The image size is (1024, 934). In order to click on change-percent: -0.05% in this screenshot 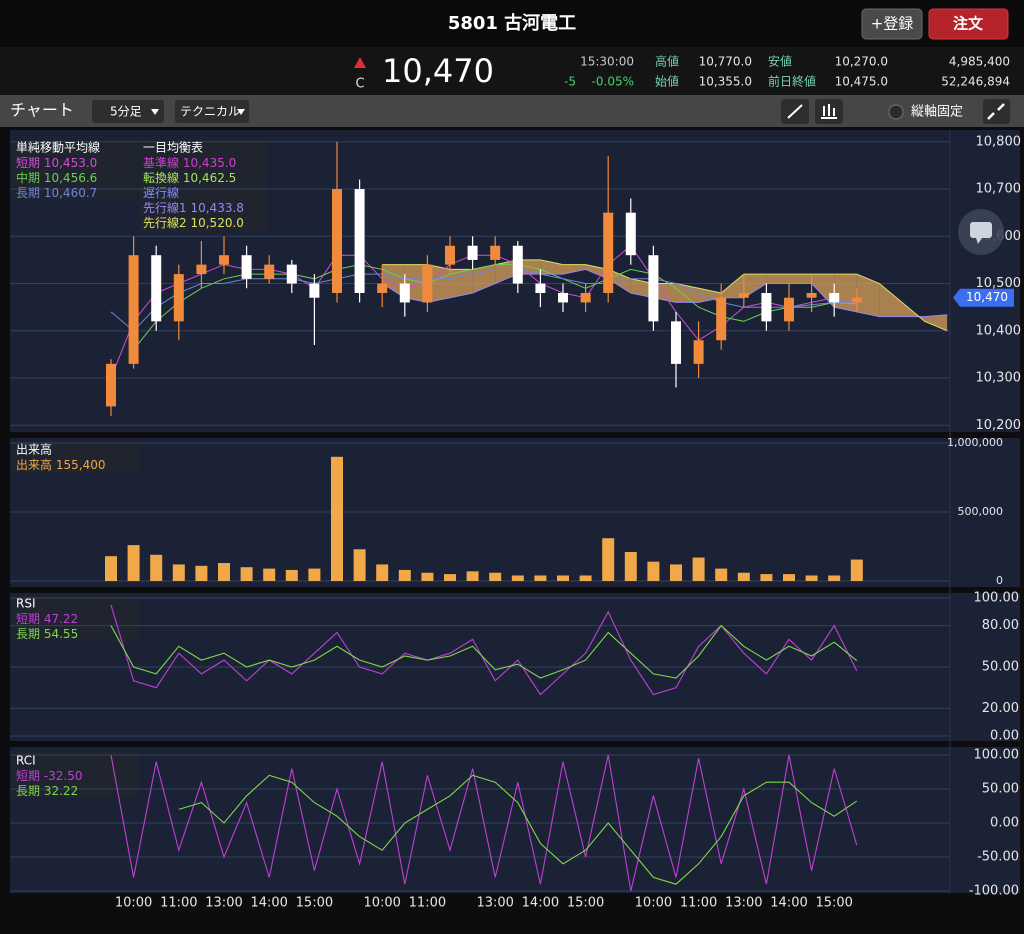, I will do `click(613, 82)`.